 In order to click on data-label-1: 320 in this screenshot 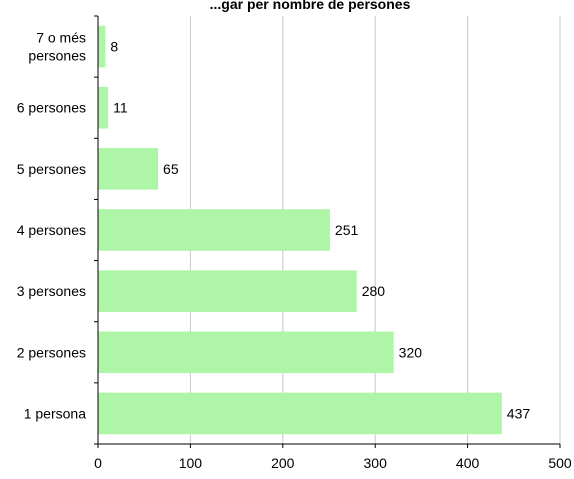, I will do `click(411, 352)`.